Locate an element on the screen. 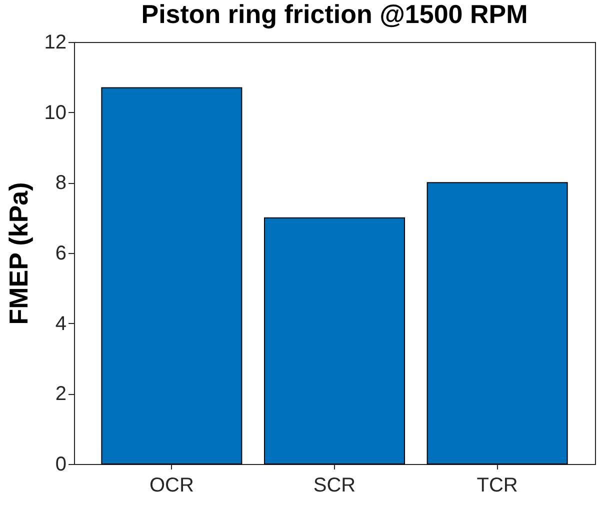  x-tick-label: OCR is located at coordinates (171, 485).